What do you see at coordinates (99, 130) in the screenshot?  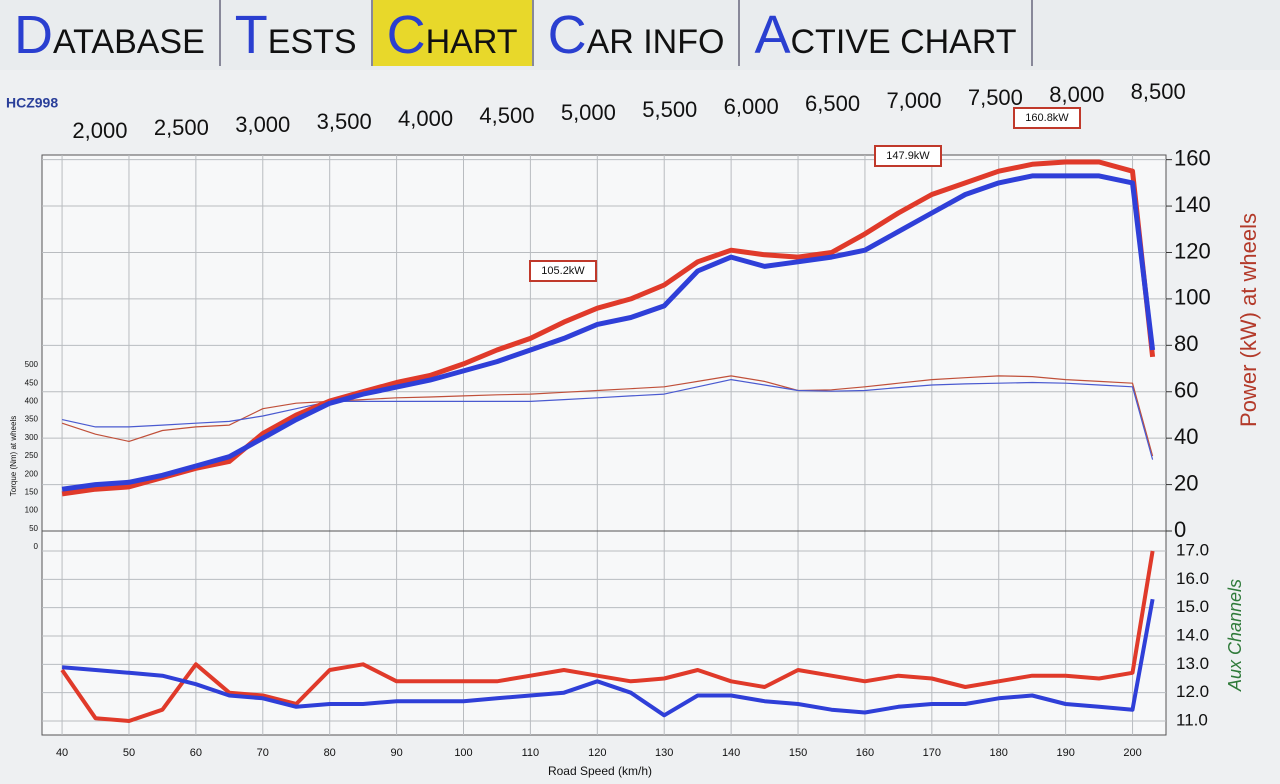 I see `rpm-tick-label: 2,000` at bounding box center [99, 130].